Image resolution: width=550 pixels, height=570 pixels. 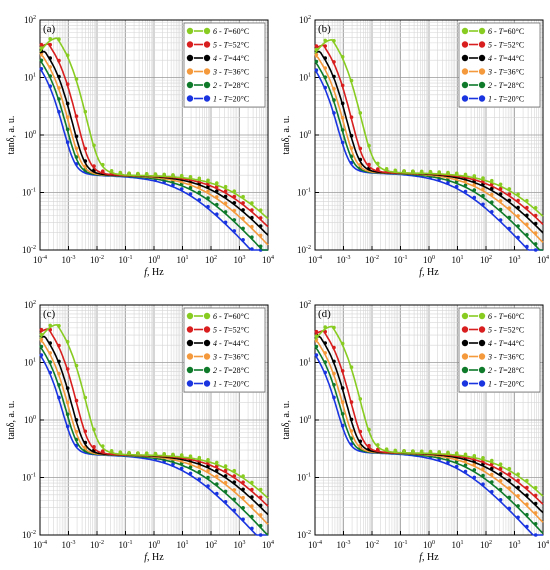 What do you see at coordinates (73, 543) in the screenshot?
I see `x-tick-exponent: -3` at bounding box center [73, 543].